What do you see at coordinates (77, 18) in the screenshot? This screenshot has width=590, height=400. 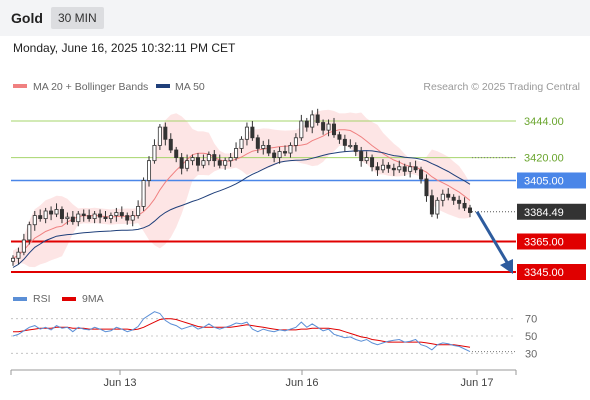 I see `timeframe-badge: 30 MIN` at bounding box center [77, 18].